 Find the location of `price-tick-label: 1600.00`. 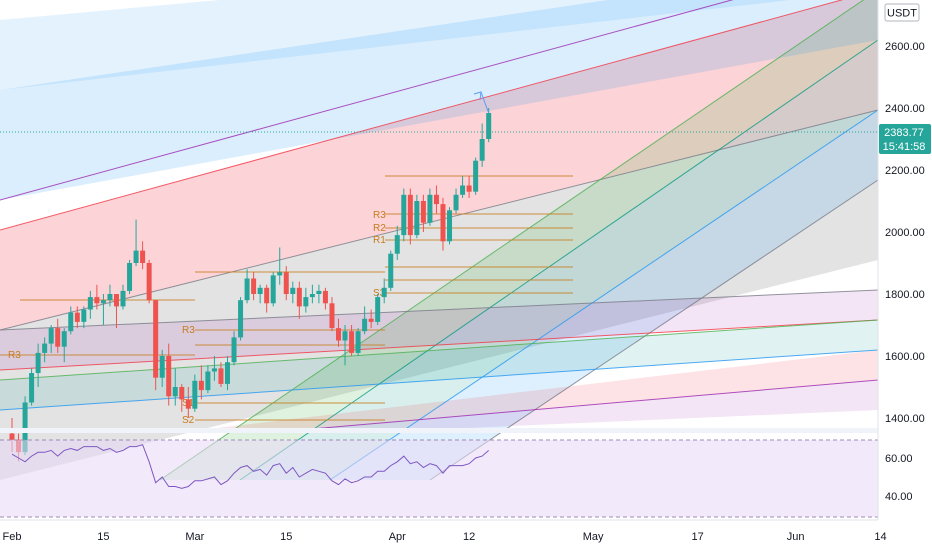

price-tick-label: 1600.00 is located at coordinates (905, 357).